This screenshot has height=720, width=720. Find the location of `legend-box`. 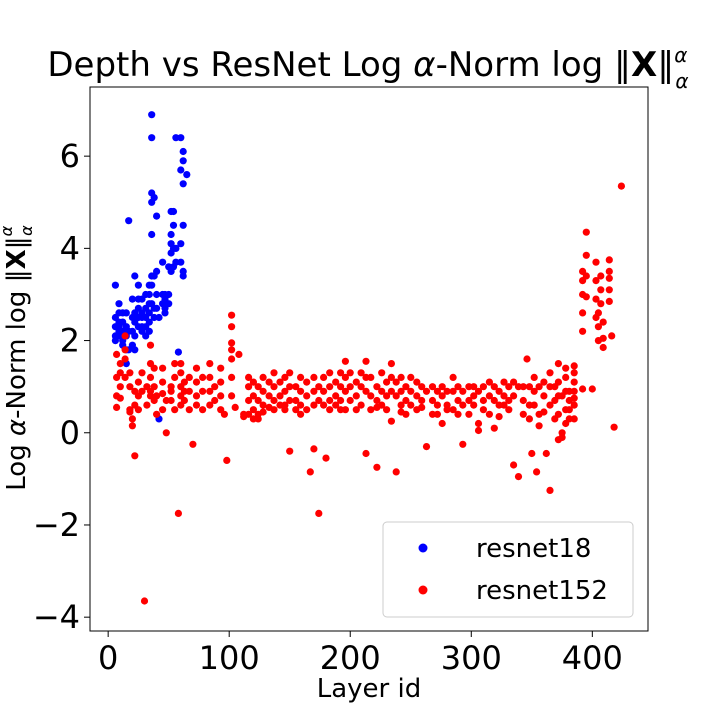

legend-box is located at coordinates (508, 569).